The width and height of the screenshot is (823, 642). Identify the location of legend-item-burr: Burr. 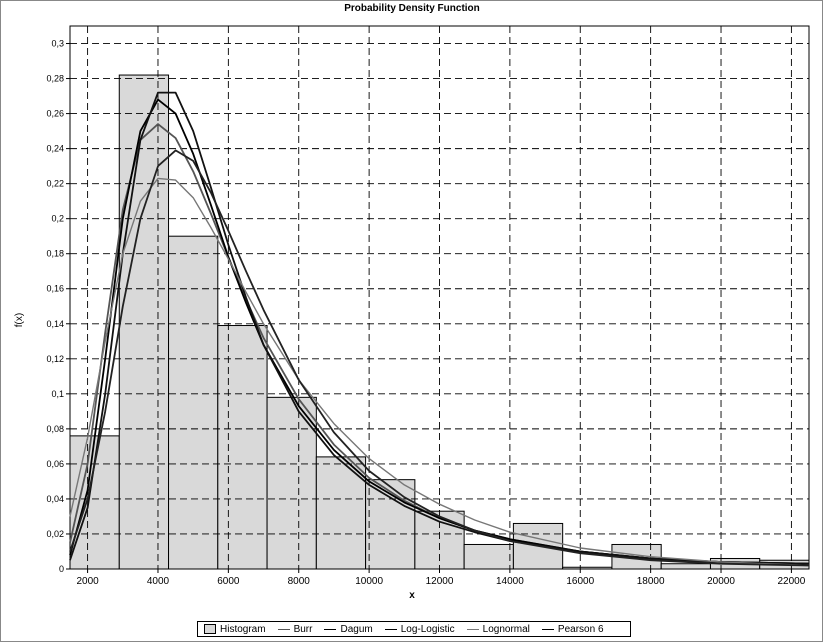
(295, 629).